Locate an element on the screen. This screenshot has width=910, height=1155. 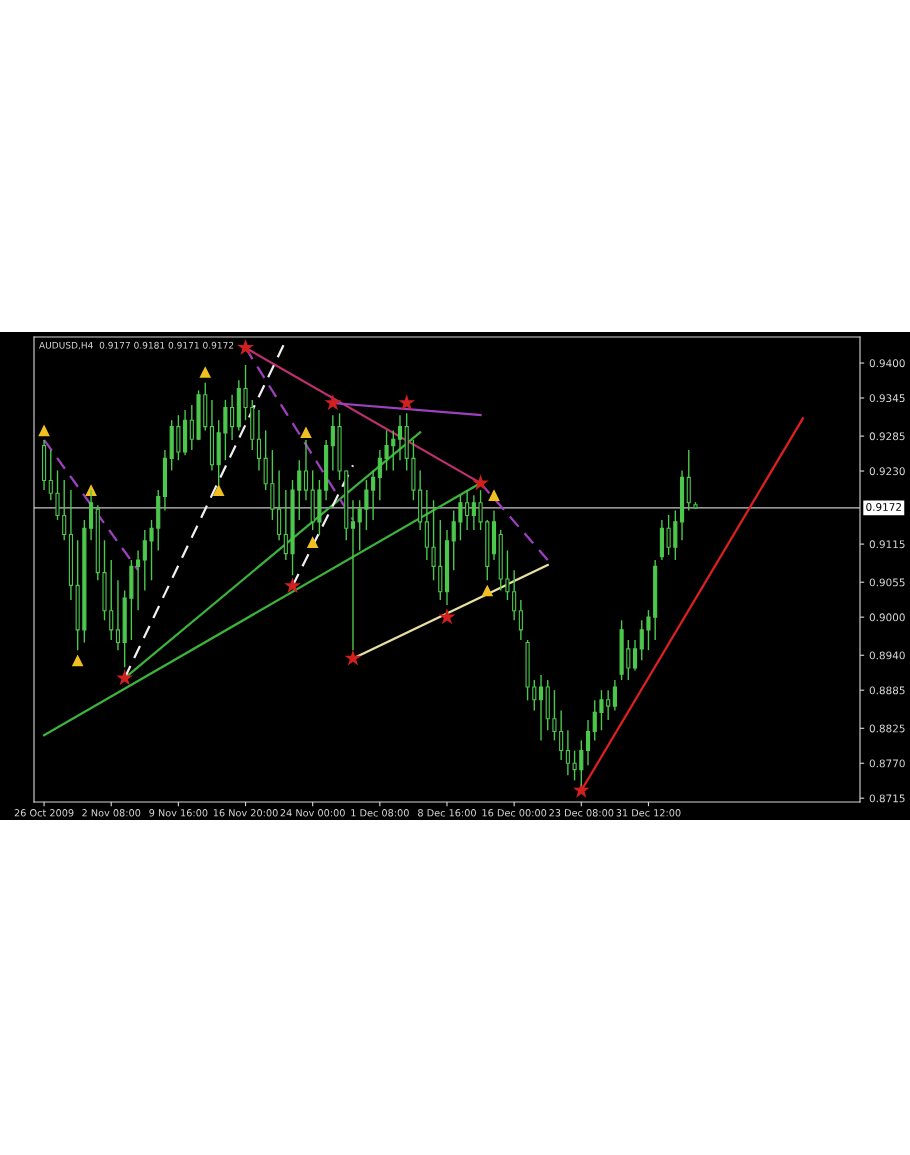
y-tick-label: 0.8885 is located at coordinates (887, 690).